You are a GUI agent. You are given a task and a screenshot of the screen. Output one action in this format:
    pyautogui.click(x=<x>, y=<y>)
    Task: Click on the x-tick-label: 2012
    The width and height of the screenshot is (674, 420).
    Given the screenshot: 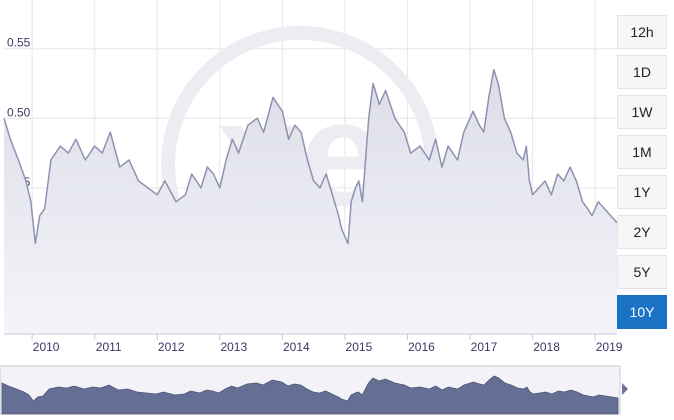 What is the action you would take?
    pyautogui.click(x=171, y=347)
    